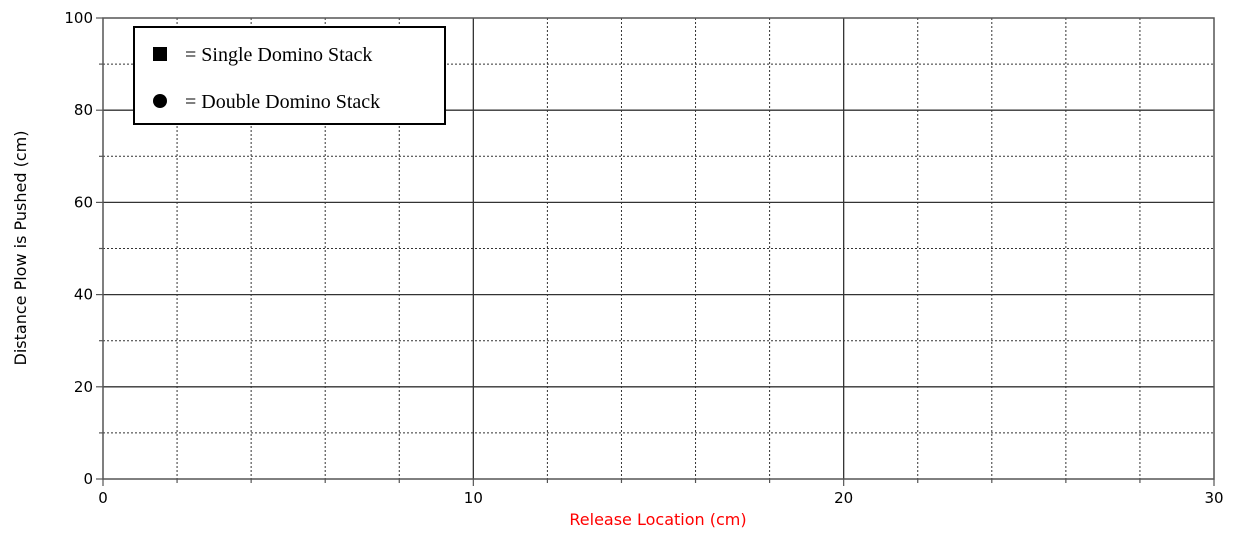 This screenshot has width=1234, height=538. Describe the element at coordinates (843, 498) in the screenshot. I see `x-tick-label: 20` at that location.